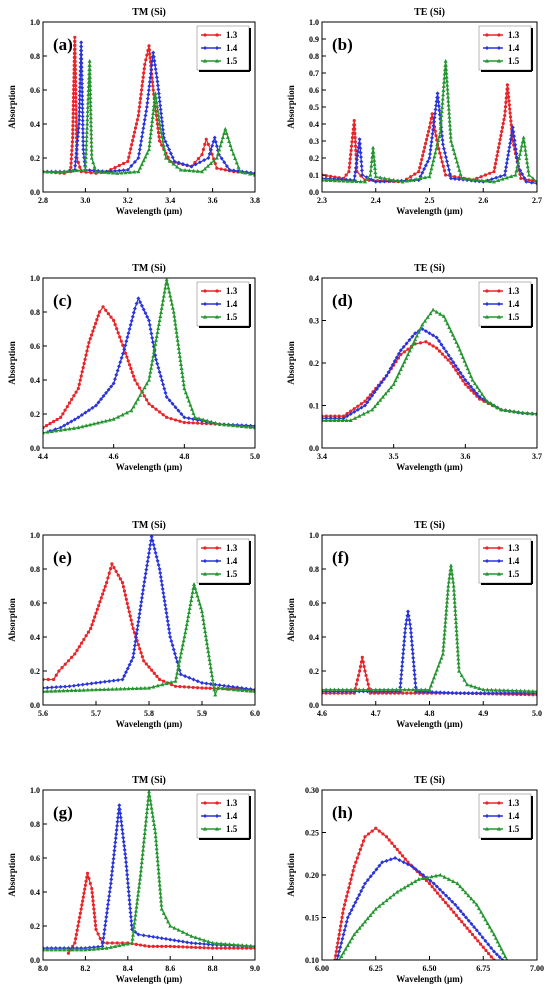  I want to click on y-tick-label: 0.30, so click(312, 790).